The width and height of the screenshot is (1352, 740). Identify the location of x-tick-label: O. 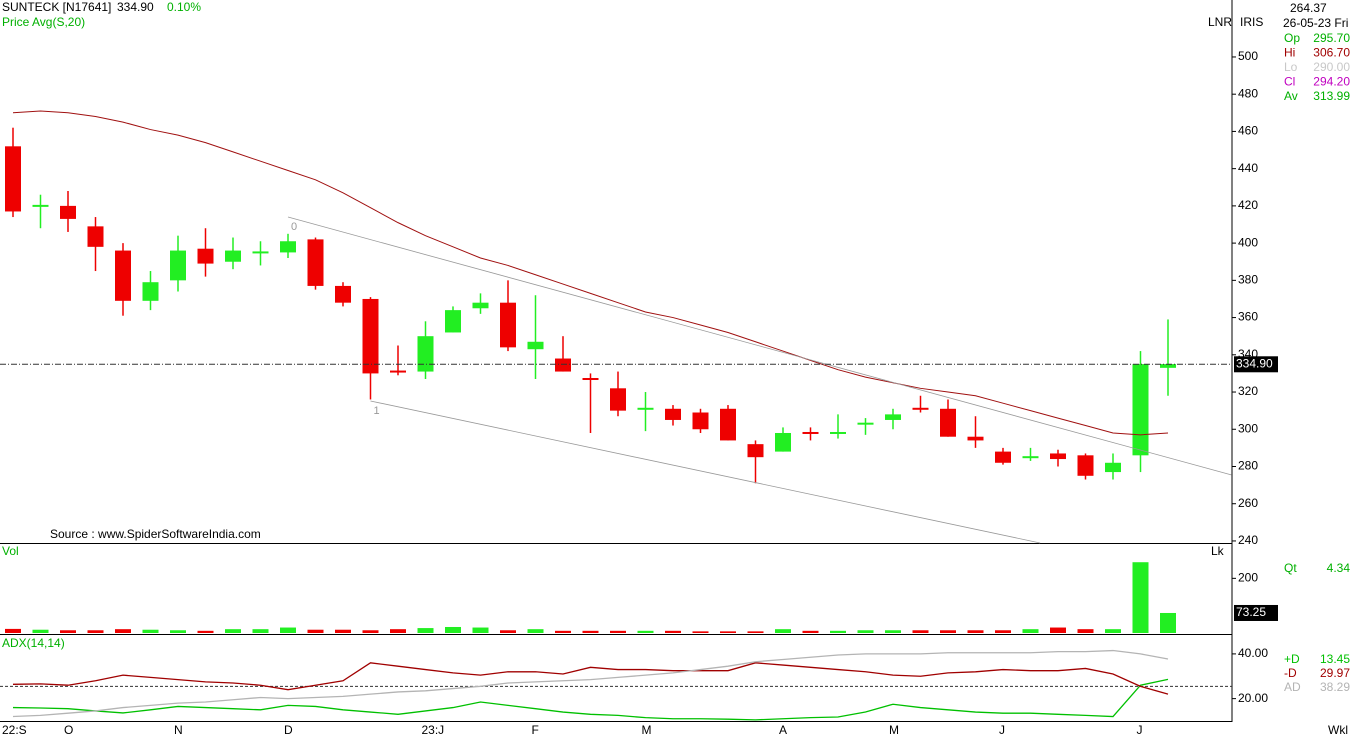
(68, 730).